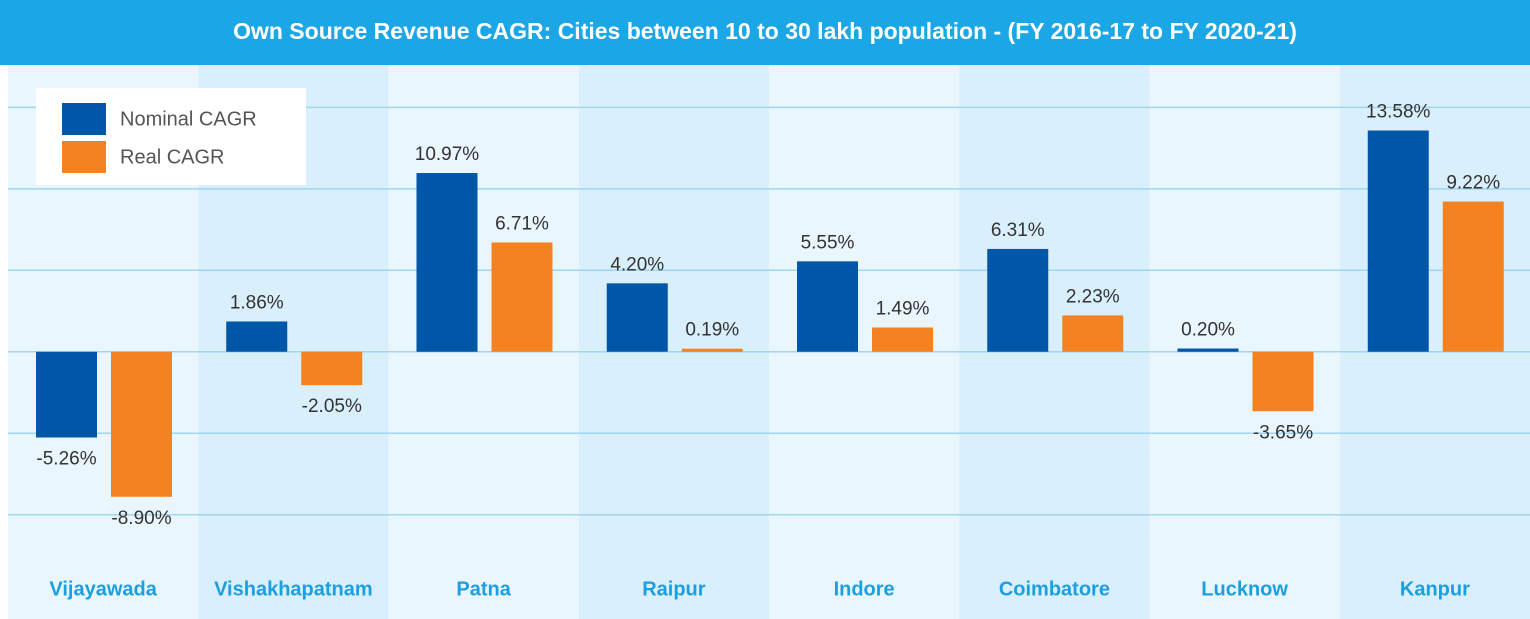 The width and height of the screenshot is (1530, 619). I want to click on data-label: 5.55%, so click(828, 242).